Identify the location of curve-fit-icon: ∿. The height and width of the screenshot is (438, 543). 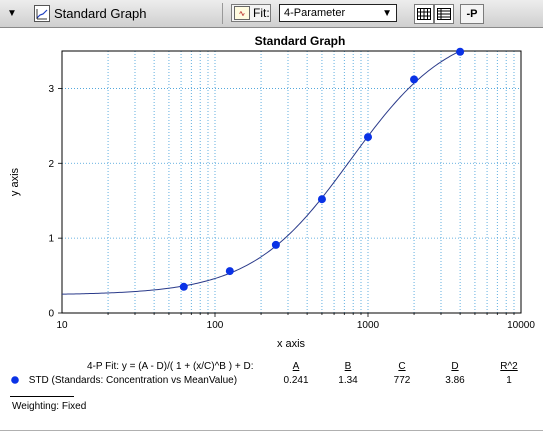
(242, 13).